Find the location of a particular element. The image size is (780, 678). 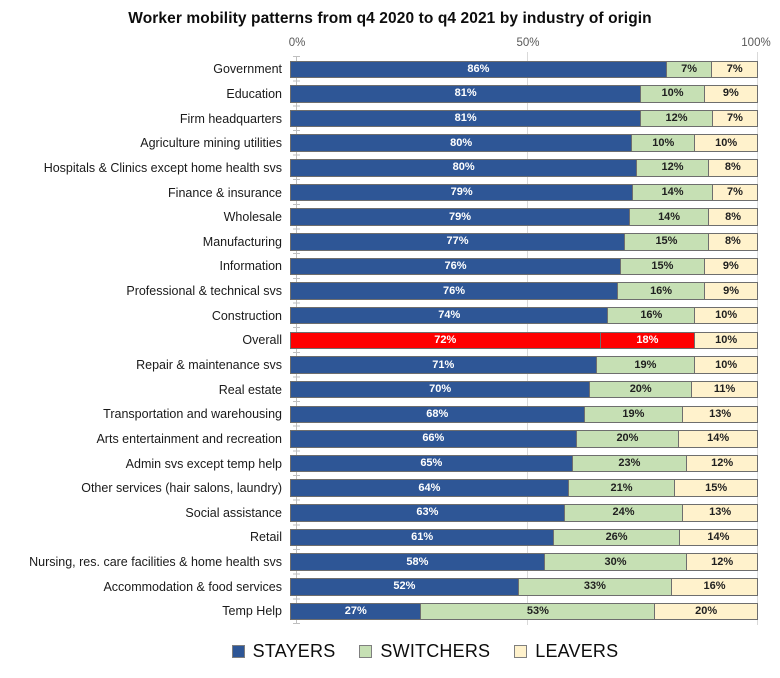

leavers-value: 7% is located at coordinates (734, 68).